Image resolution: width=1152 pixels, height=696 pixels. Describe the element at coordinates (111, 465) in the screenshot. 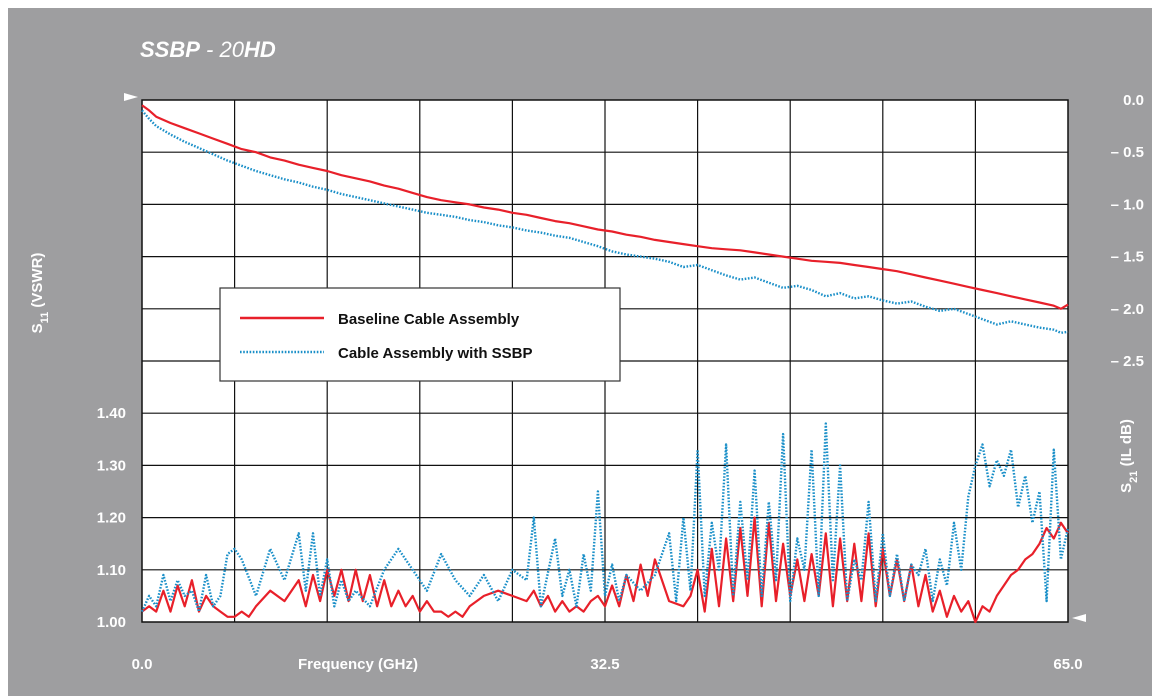

I see `left-tick-label: 1.30` at that location.